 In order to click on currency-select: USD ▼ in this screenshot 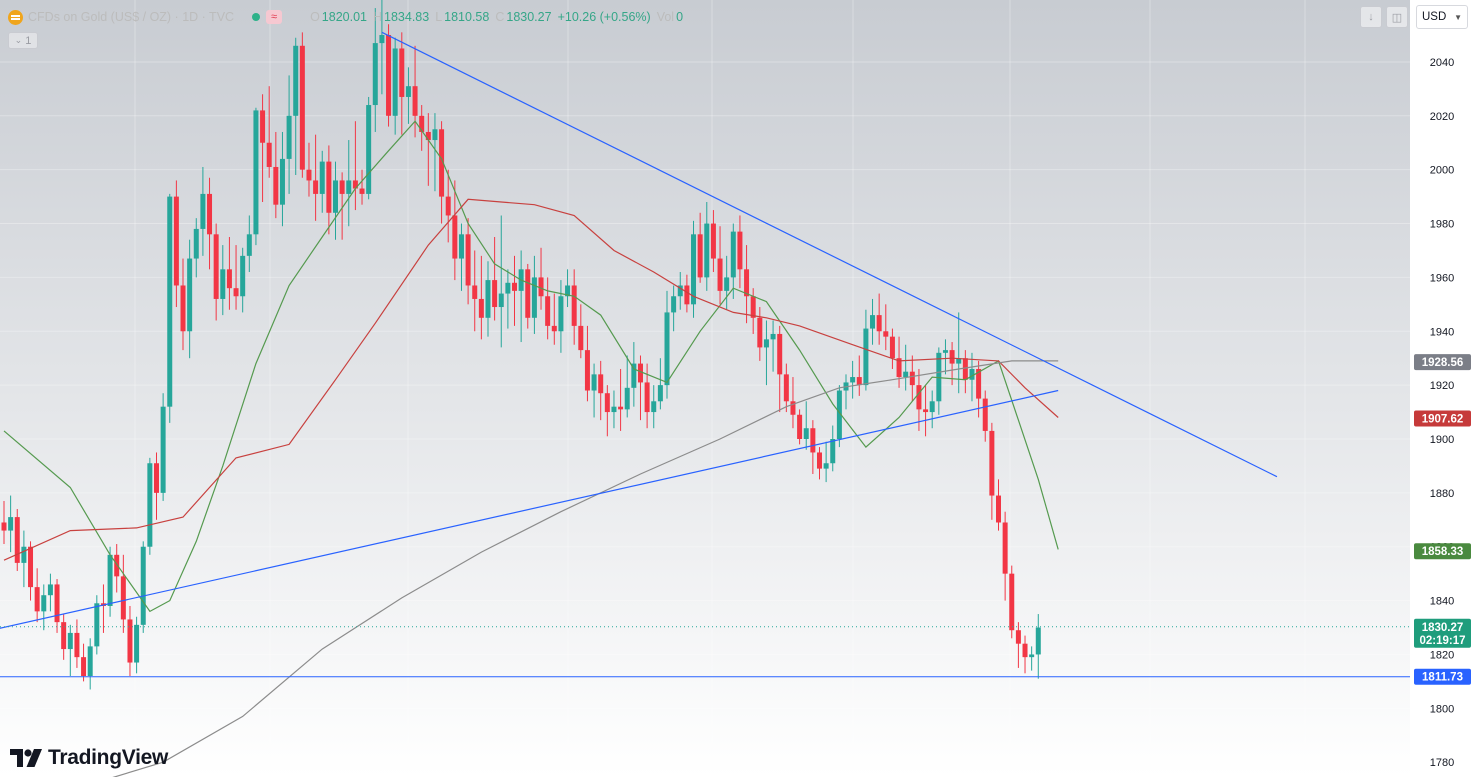, I will do `click(1442, 17)`.